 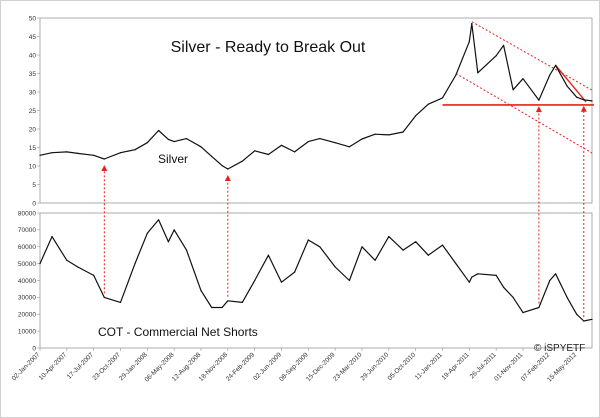 What do you see at coordinates (33, 166) in the screenshot?
I see `silver-y-tick-label: 10` at bounding box center [33, 166].